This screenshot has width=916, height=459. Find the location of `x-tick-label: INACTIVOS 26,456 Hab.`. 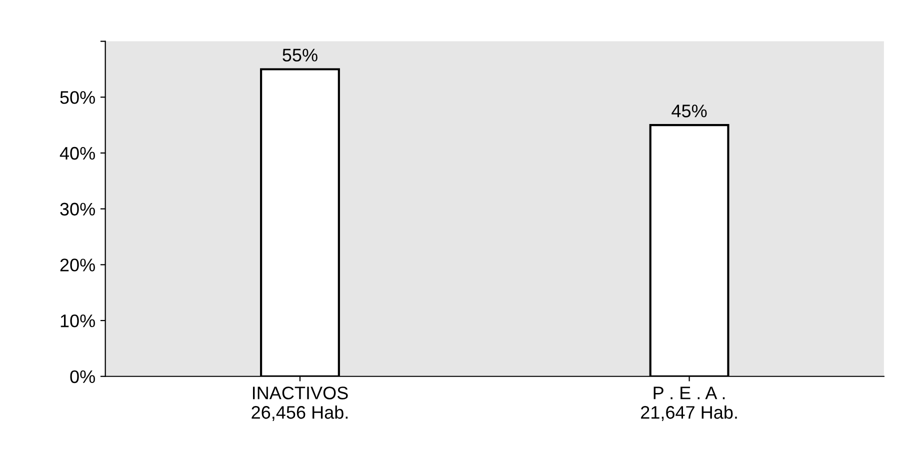

x-tick-label: INACTIVOS 26,456 Hab. is located at coordinates (300, 403).